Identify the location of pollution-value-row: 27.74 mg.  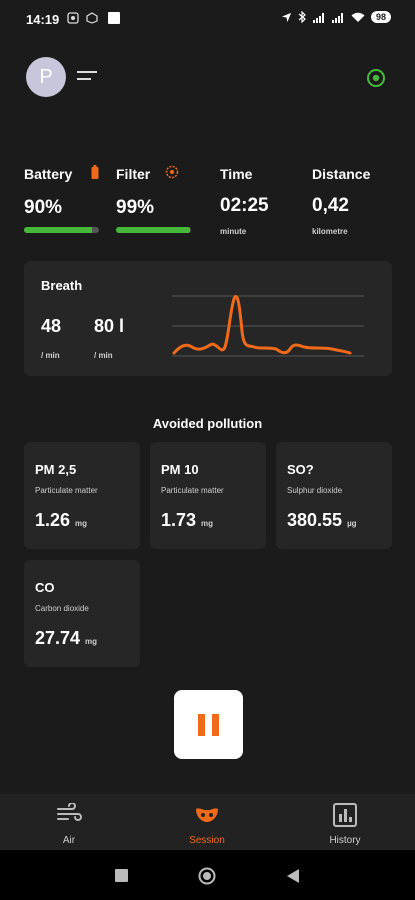
(66, 638).